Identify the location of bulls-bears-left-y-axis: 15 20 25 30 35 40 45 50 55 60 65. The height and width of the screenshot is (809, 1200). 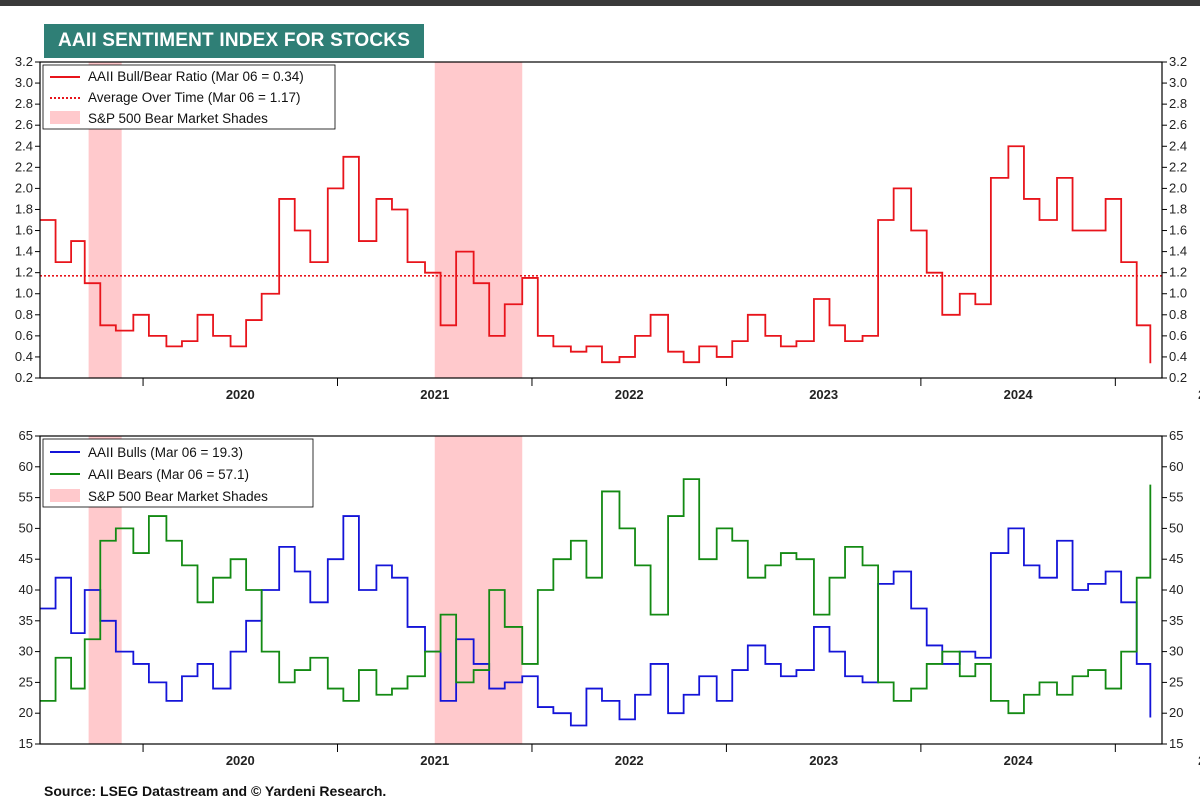
(29, 589).